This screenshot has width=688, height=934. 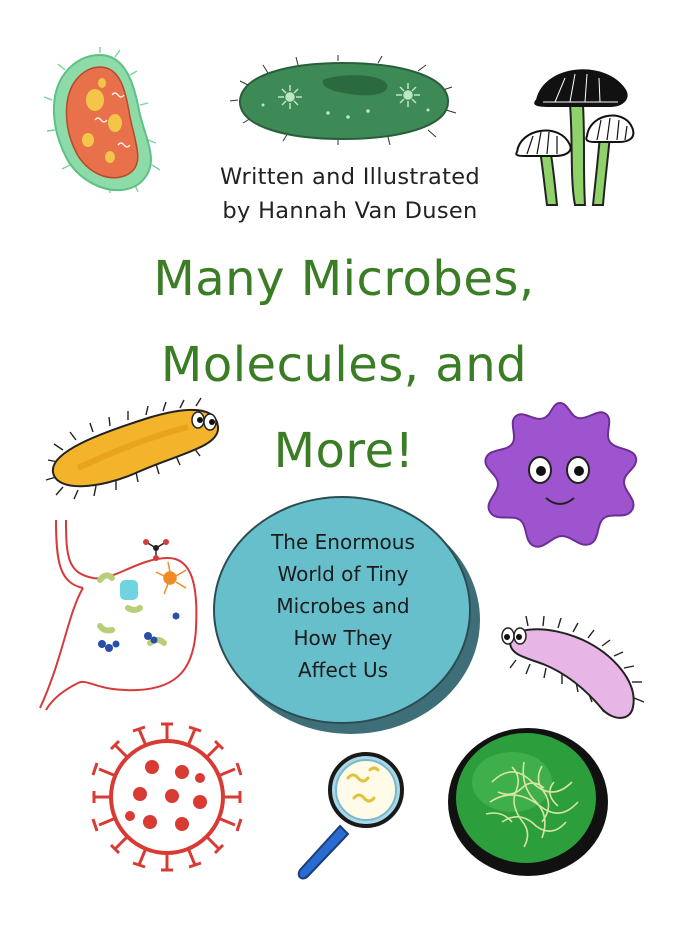 I want to click on subtitle-line: The Enormous, so click(x=343, y=542).